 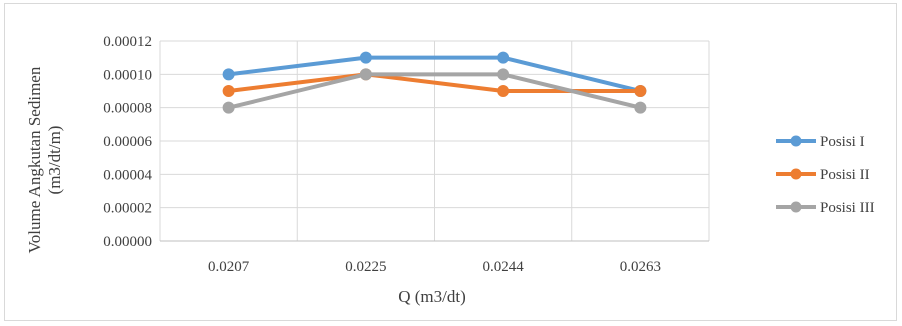 What do you see at coordinates (127, 242) in the screenshot?
I see `y-tick-label: 0.00000` at bounding box center [127, 242].